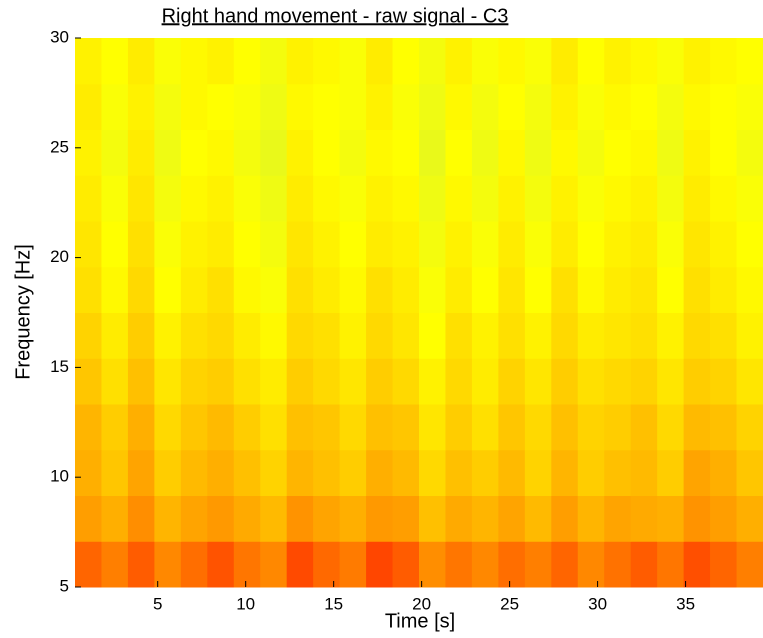 The height and width of the screenshot is (638, 763). What do you see at coordinates (59, 476) in the screenshot?
I see `y-tick-label: 10` at bounding box center [59, 476].